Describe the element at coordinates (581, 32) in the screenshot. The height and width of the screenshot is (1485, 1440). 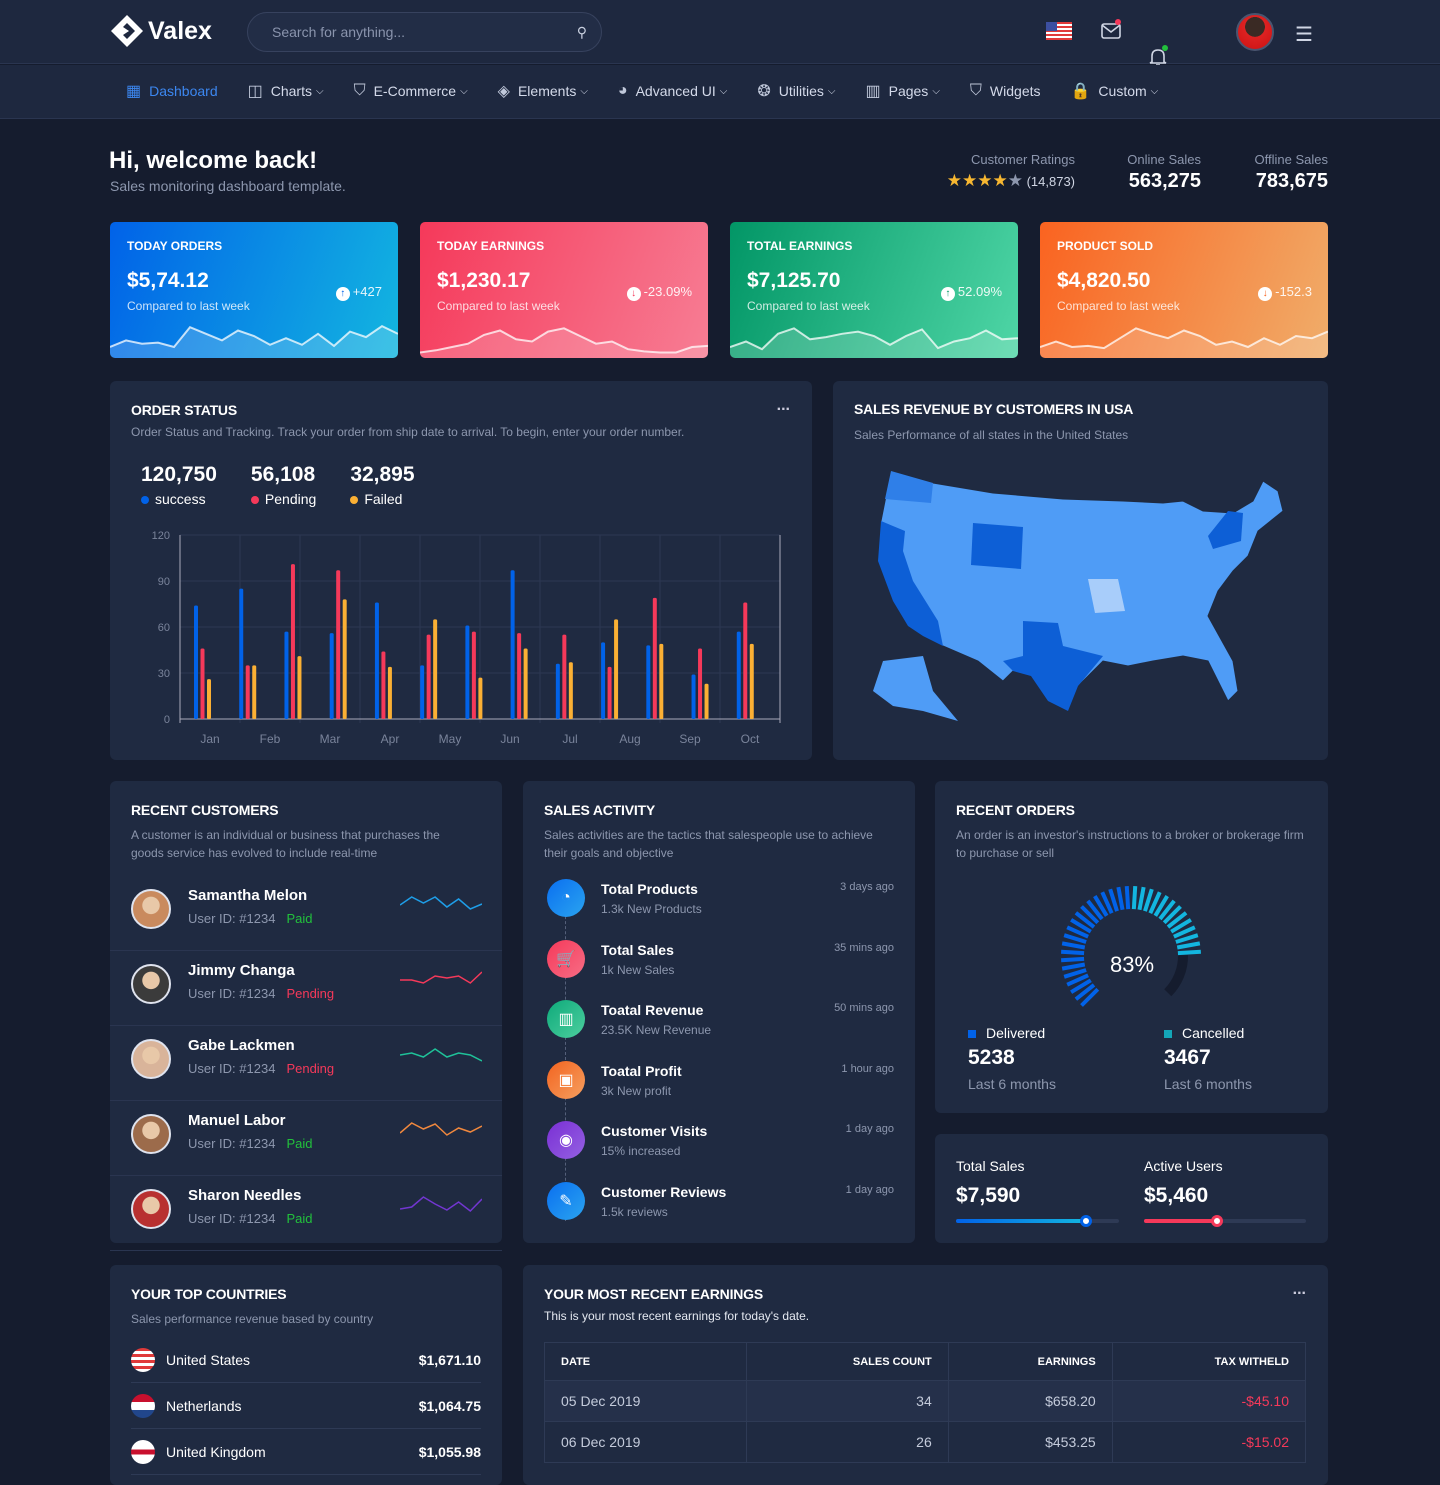
I see `search-icon: ⚲` at that location.